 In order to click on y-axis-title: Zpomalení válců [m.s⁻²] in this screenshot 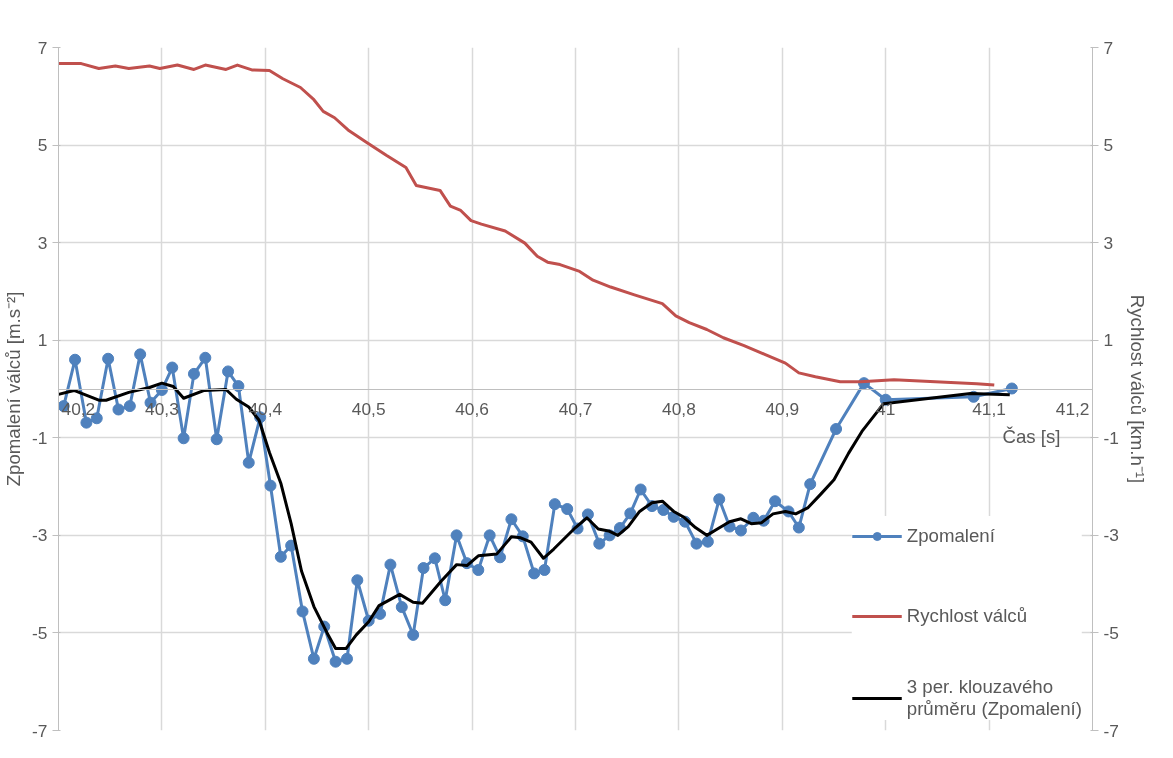, I will do `click(14, 389)`.